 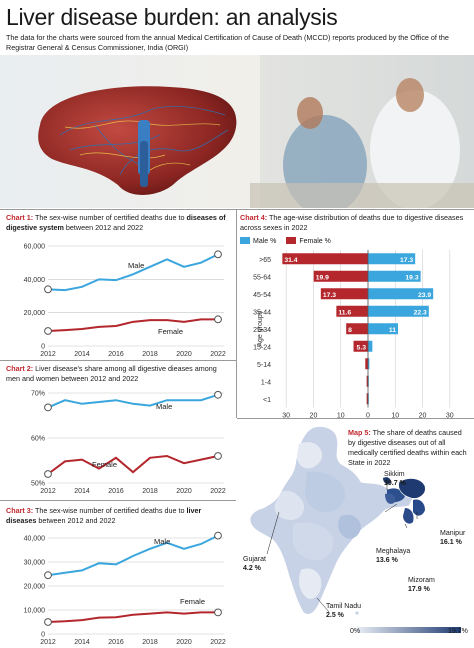 What do you see at coordinates (38, 439) in the screenshot?
I see `chart2-y-tick-label: 60%` at bounding box center [38, 439].